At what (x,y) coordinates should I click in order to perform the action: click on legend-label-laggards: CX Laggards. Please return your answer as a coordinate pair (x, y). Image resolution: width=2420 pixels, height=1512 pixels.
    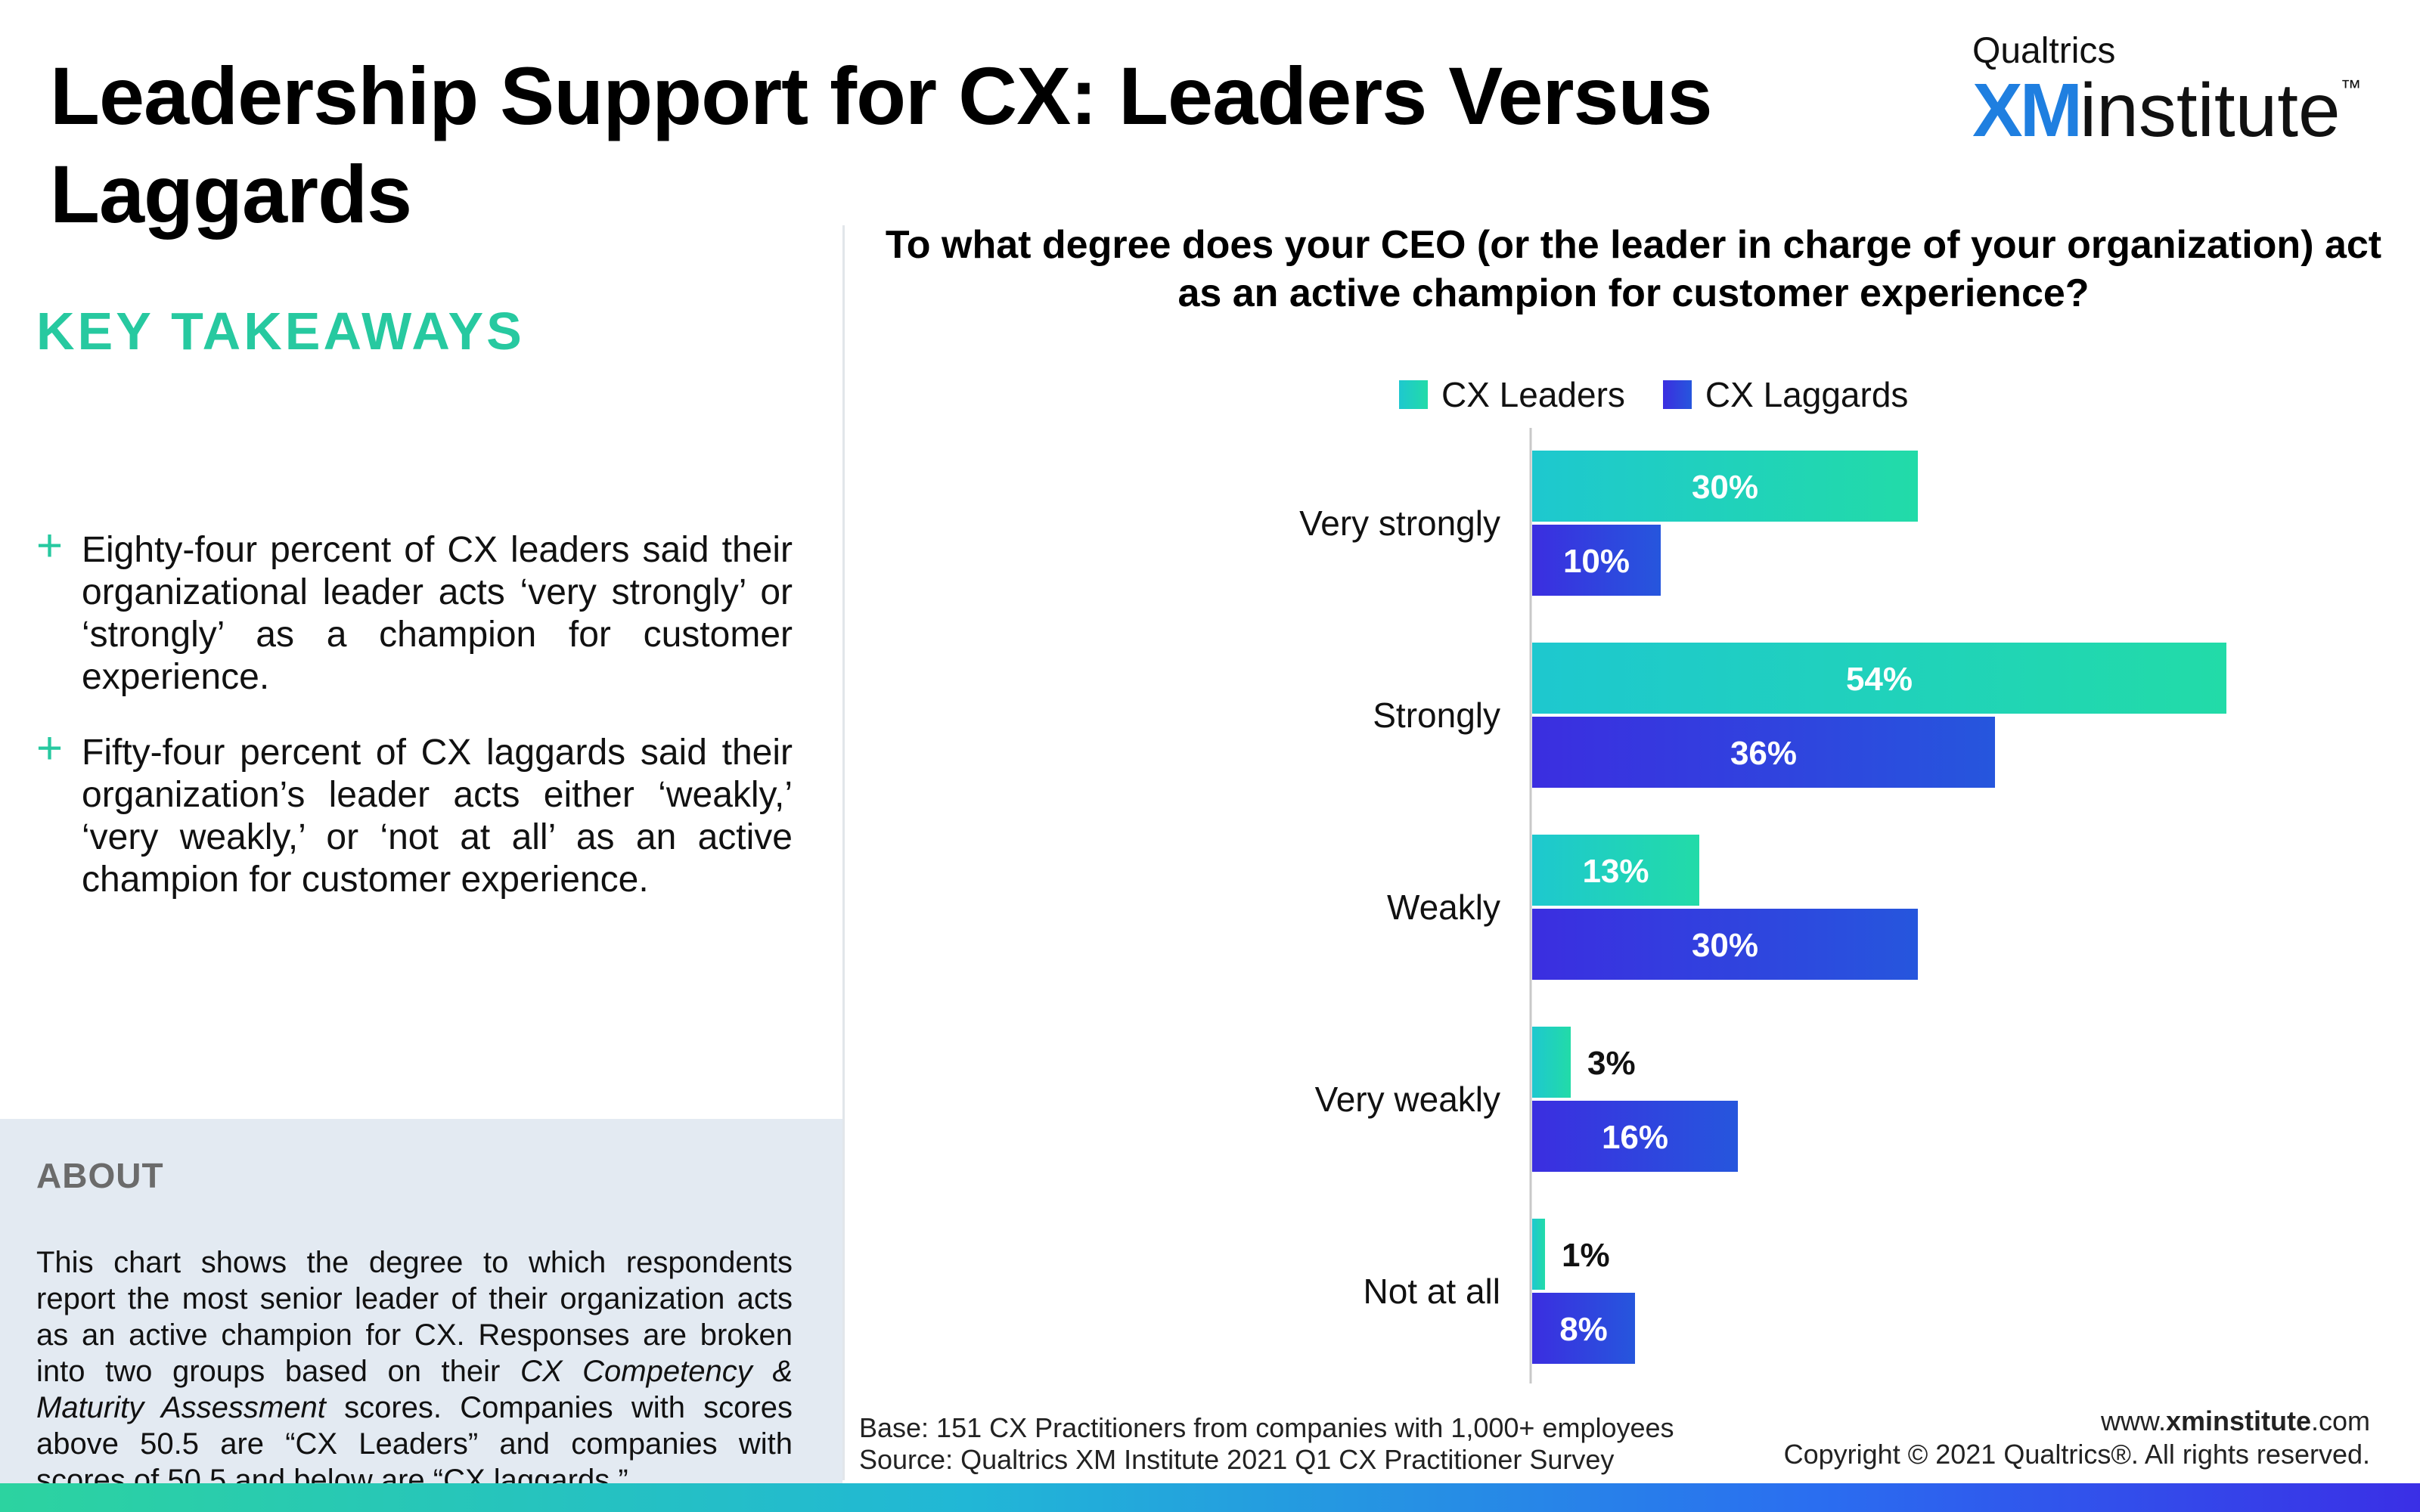
    Looking at the image, I should click on (1807, 395).